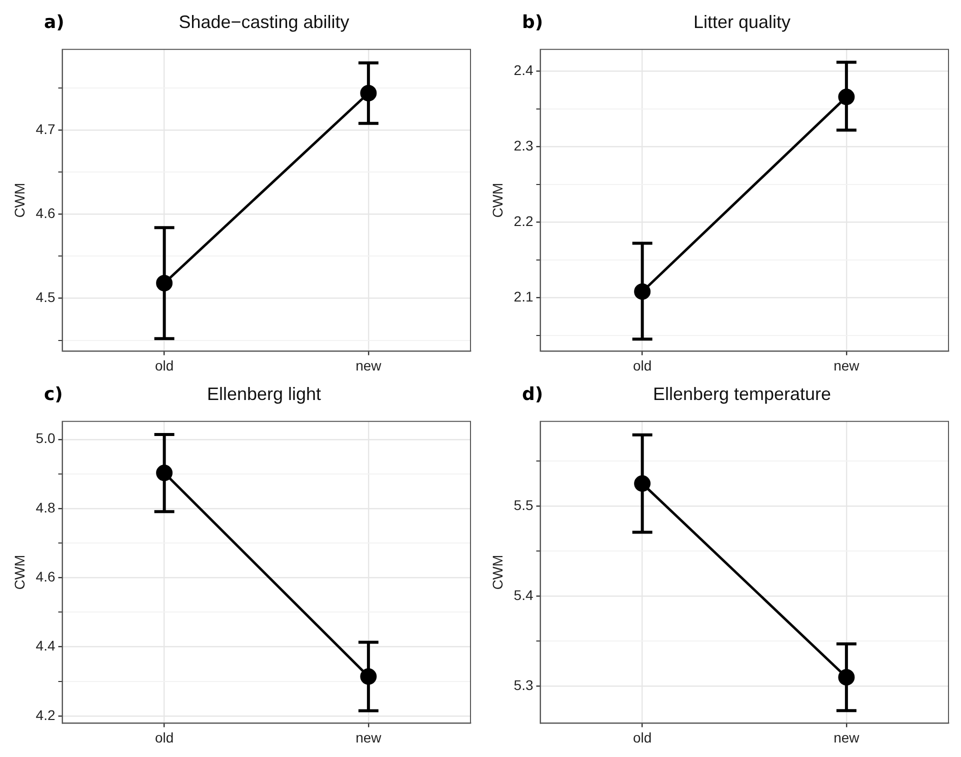 This screenshot has width=961, height=757. Describe the element at coordinates (46, 507) in the screenshot. I see `y-tick-label: 4.8` at that location.